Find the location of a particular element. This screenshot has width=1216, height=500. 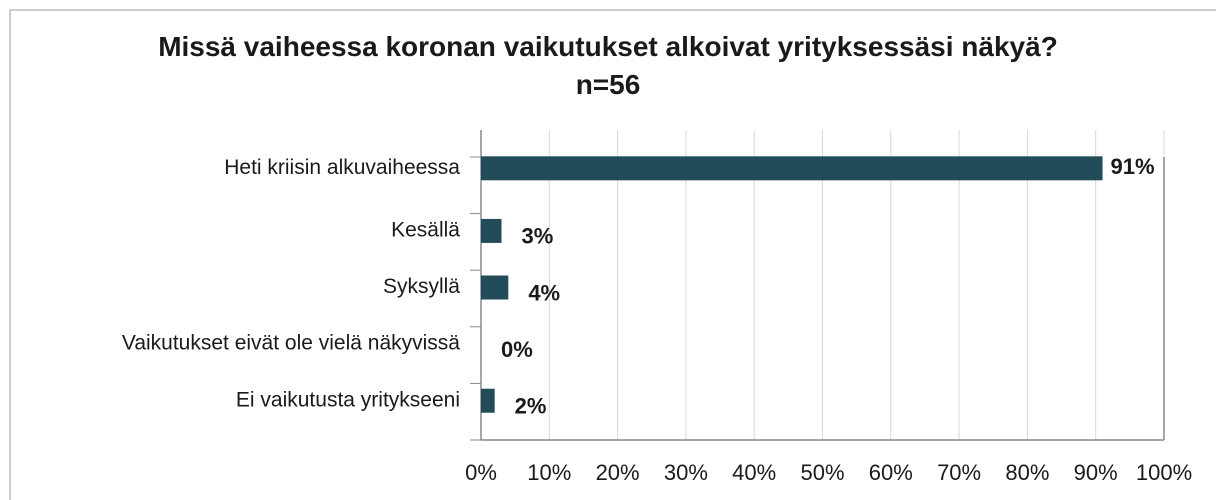

x-tick-label: 70% is located at coordinates (959, 472).